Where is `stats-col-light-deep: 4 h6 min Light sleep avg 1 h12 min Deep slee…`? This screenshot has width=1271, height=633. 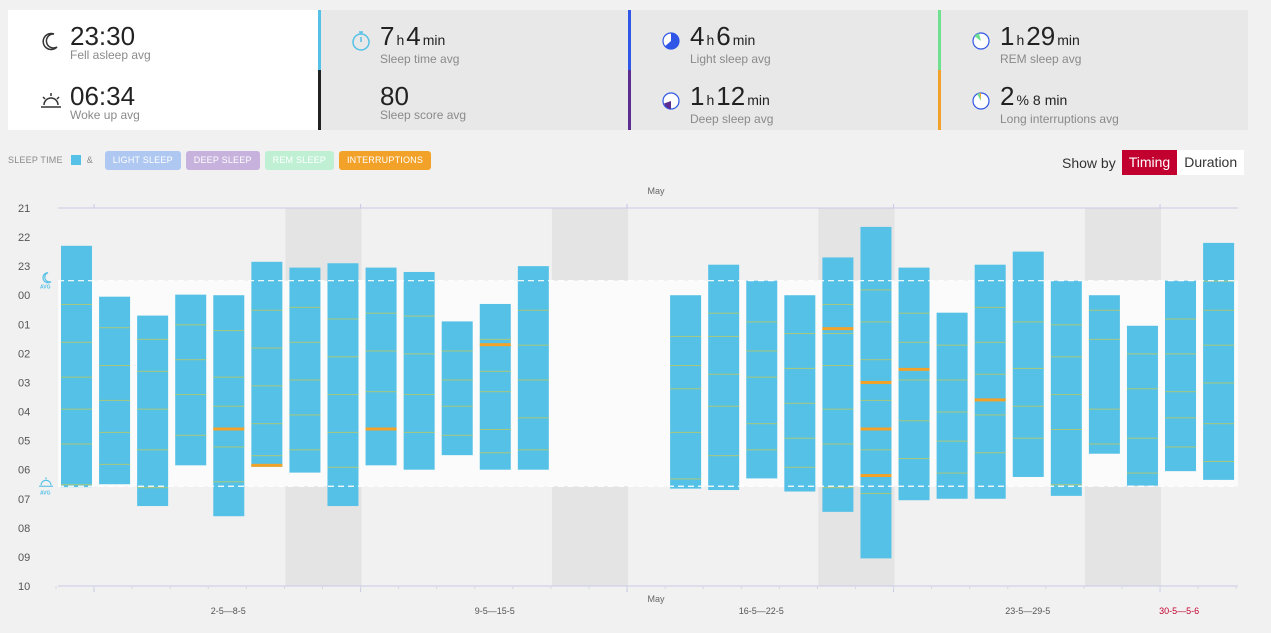 stats-col-light-deep: 4 h6 min Light sleep avg 1 h12 min Deep slee… is located at coordinates (783, 70).